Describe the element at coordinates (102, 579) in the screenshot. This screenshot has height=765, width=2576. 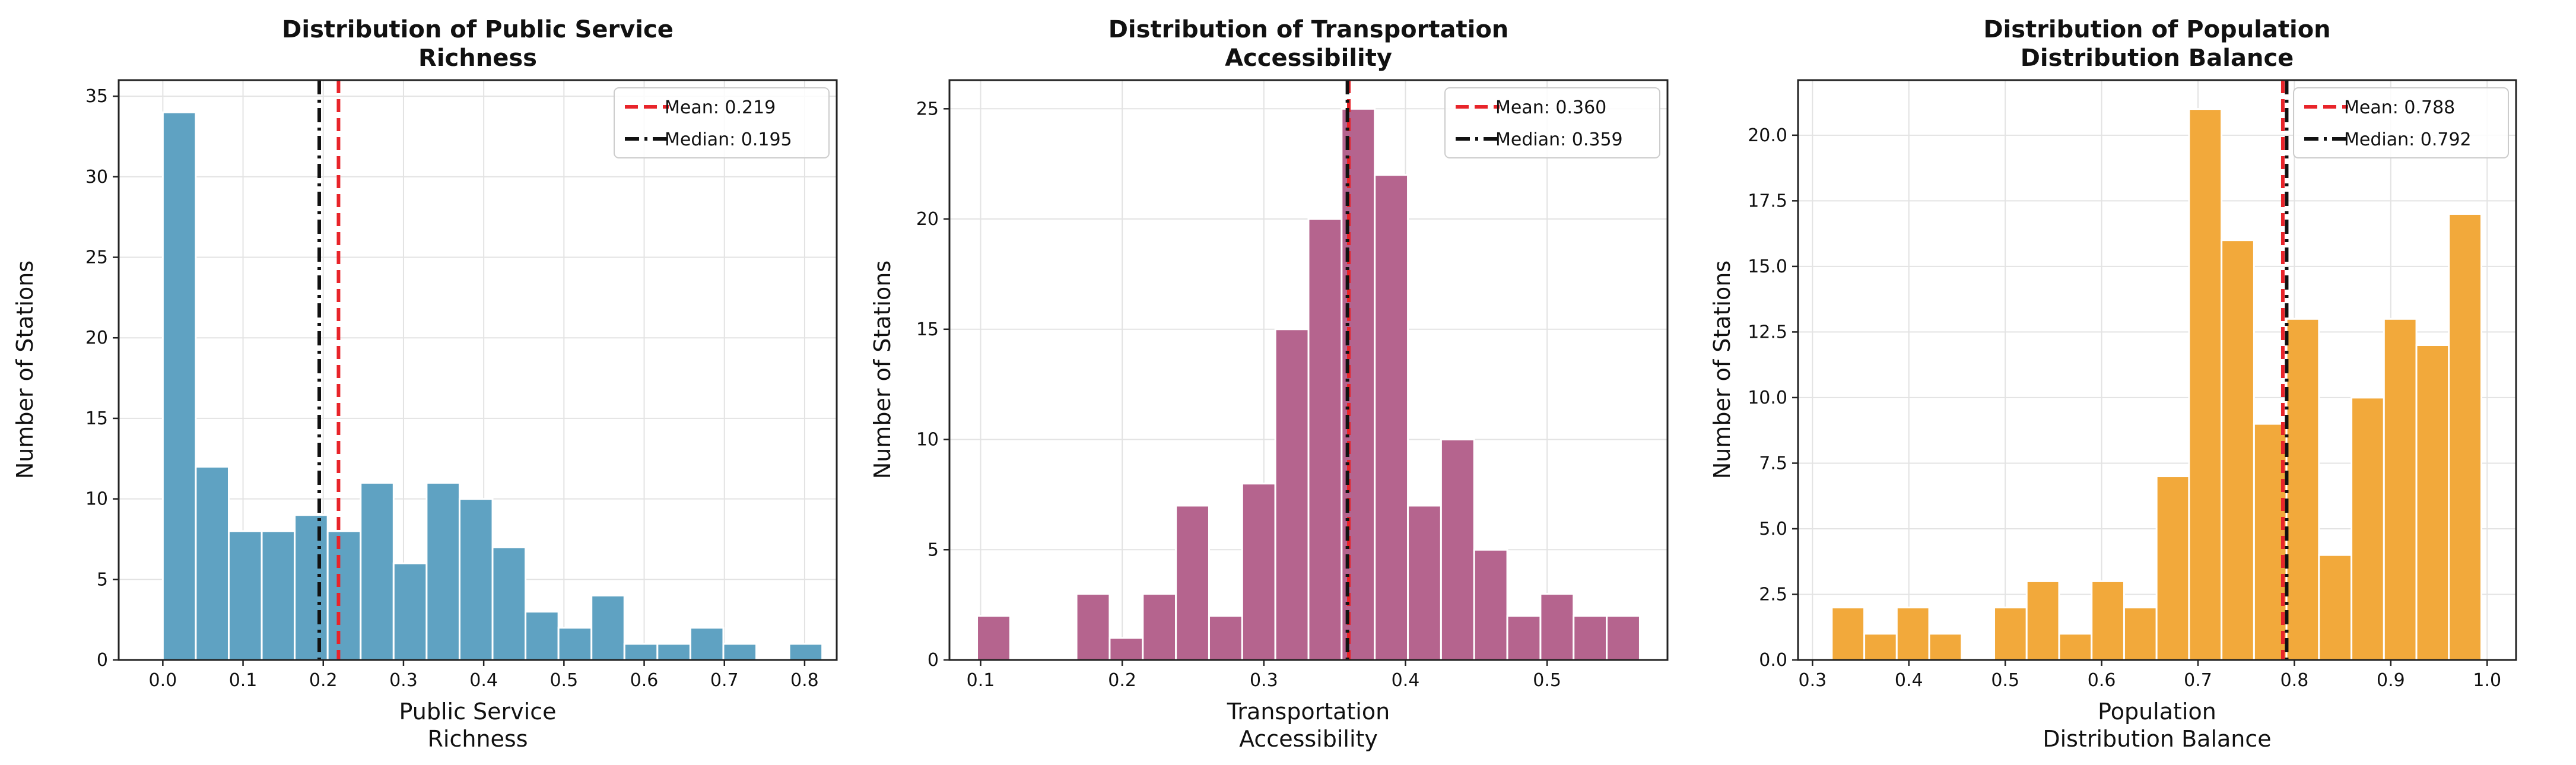
I see `y-tick-label: 5` at that location.